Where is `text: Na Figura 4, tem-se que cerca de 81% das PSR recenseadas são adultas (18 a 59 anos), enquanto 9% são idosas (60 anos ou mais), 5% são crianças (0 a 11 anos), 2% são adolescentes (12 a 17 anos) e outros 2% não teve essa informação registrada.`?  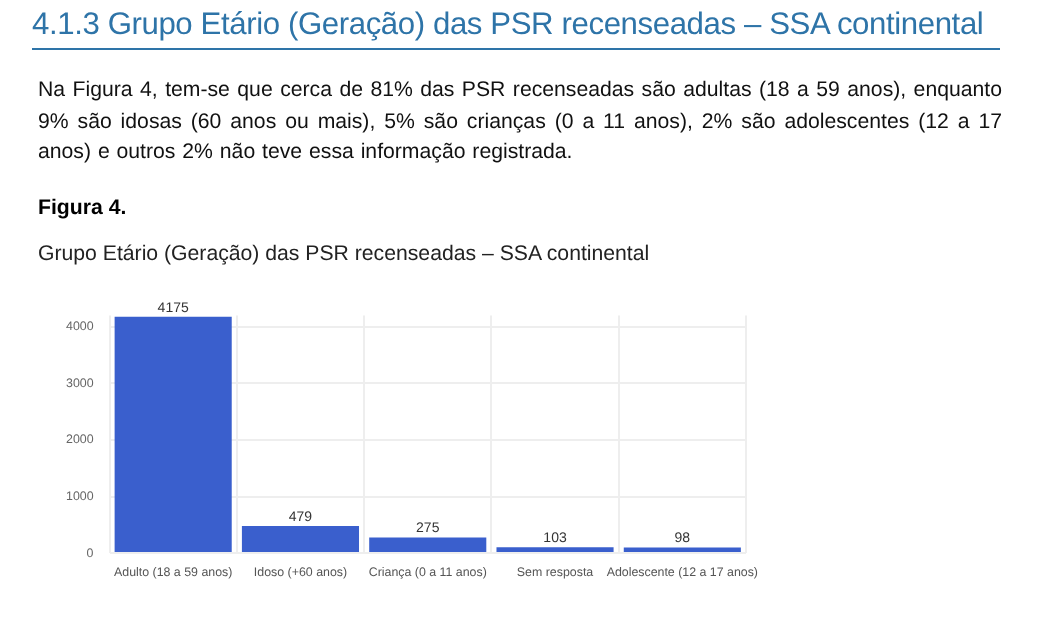 text: Na Figura 4, tem-se que cerca de 81% das PSR recenseadas são adultas (18 a 59 anos), enquanto 9% são idosas (60 anos ou mais), 5% são crianças (0 a 11 anos), 2% são adolescentes (12 a 17 anos) e outros 2% não teve essa informação registrada. is located at coordinates (520, 122).